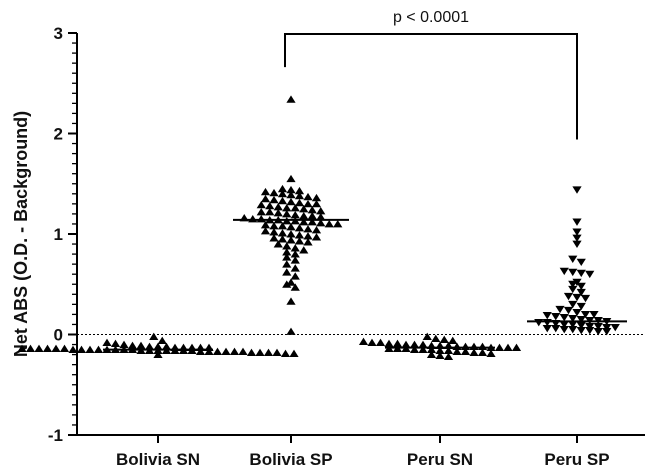 The height and width of the screenshot is (474, 647). What do you see at coordinates (58, 335) in the screenshot?
I see `y-tick-label: 0` at bounding box center [58, 335].